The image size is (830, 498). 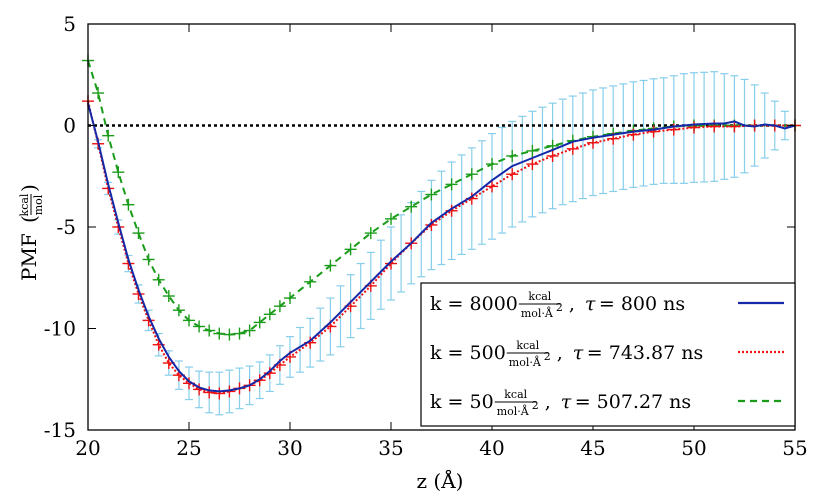 I want to click on y-tick-label: 5, so click(x=69, y=24).